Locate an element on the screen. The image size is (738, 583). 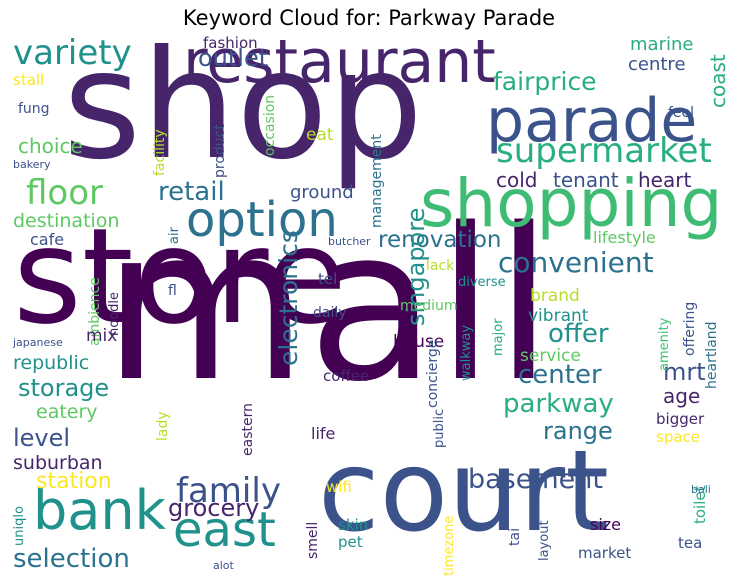
word-pet: pet is located at coordinates (350, 542).